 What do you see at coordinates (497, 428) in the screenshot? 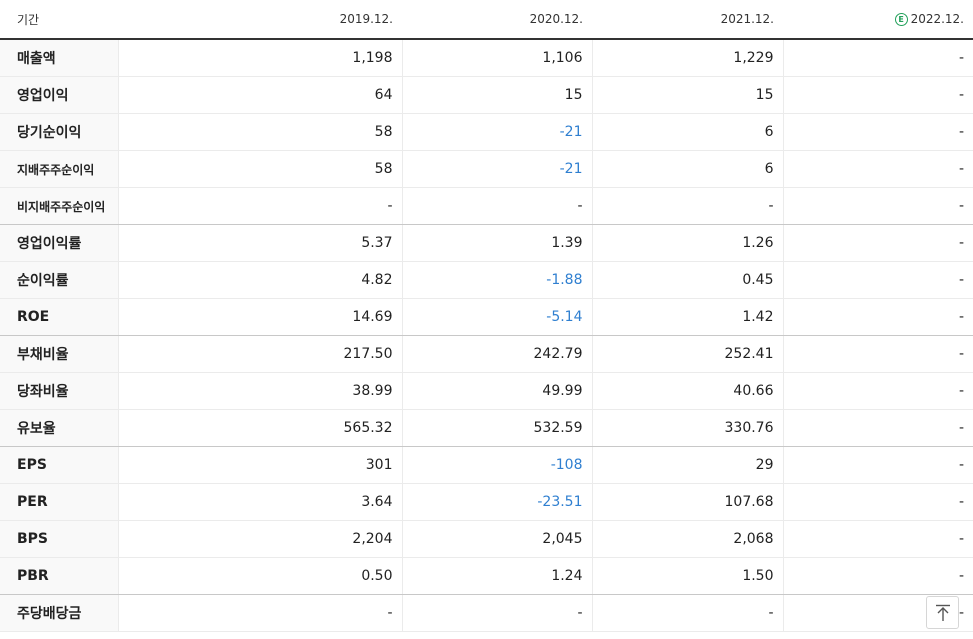
I see `cell-2020: 532.59` at bounding box center [497, 428].